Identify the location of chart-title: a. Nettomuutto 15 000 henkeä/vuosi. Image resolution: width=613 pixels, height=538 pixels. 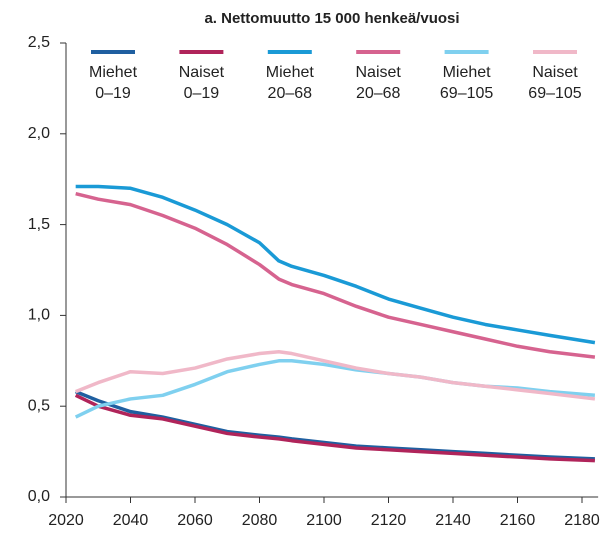
(331, 18).